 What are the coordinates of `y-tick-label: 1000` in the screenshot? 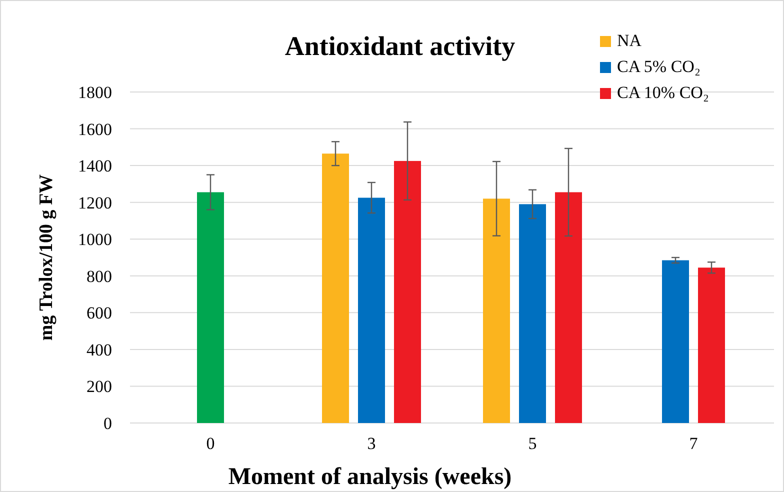 It's located at (95, 240).